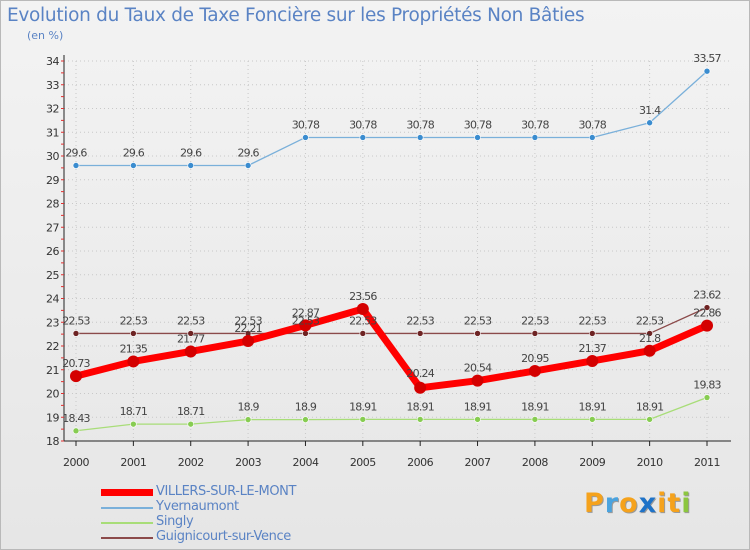 Image resolution: width=750 pixels, height=550 pixels. I want to click on data-label: 21.37, so click(593, 348).